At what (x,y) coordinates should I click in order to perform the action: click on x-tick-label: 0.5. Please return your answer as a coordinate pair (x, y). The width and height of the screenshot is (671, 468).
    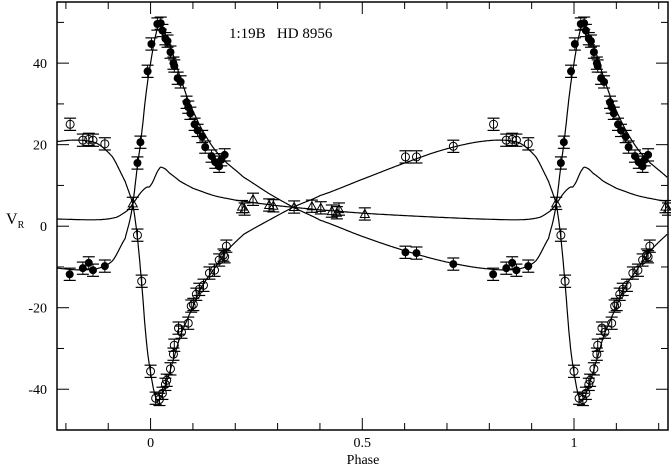
    Looking at the image, I should click on (363, 443).